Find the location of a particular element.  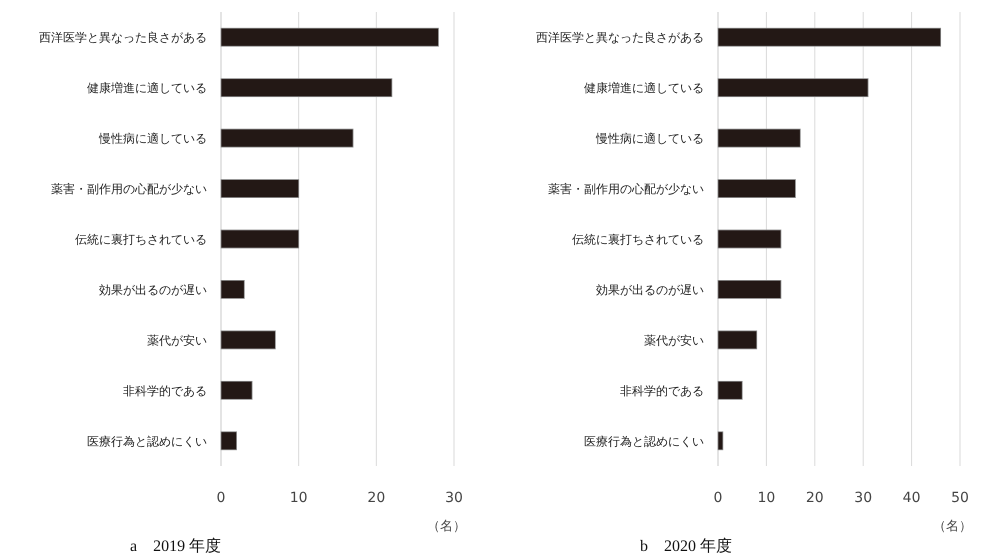

x-tick-label: 50 is located at coordinates (960, 498).